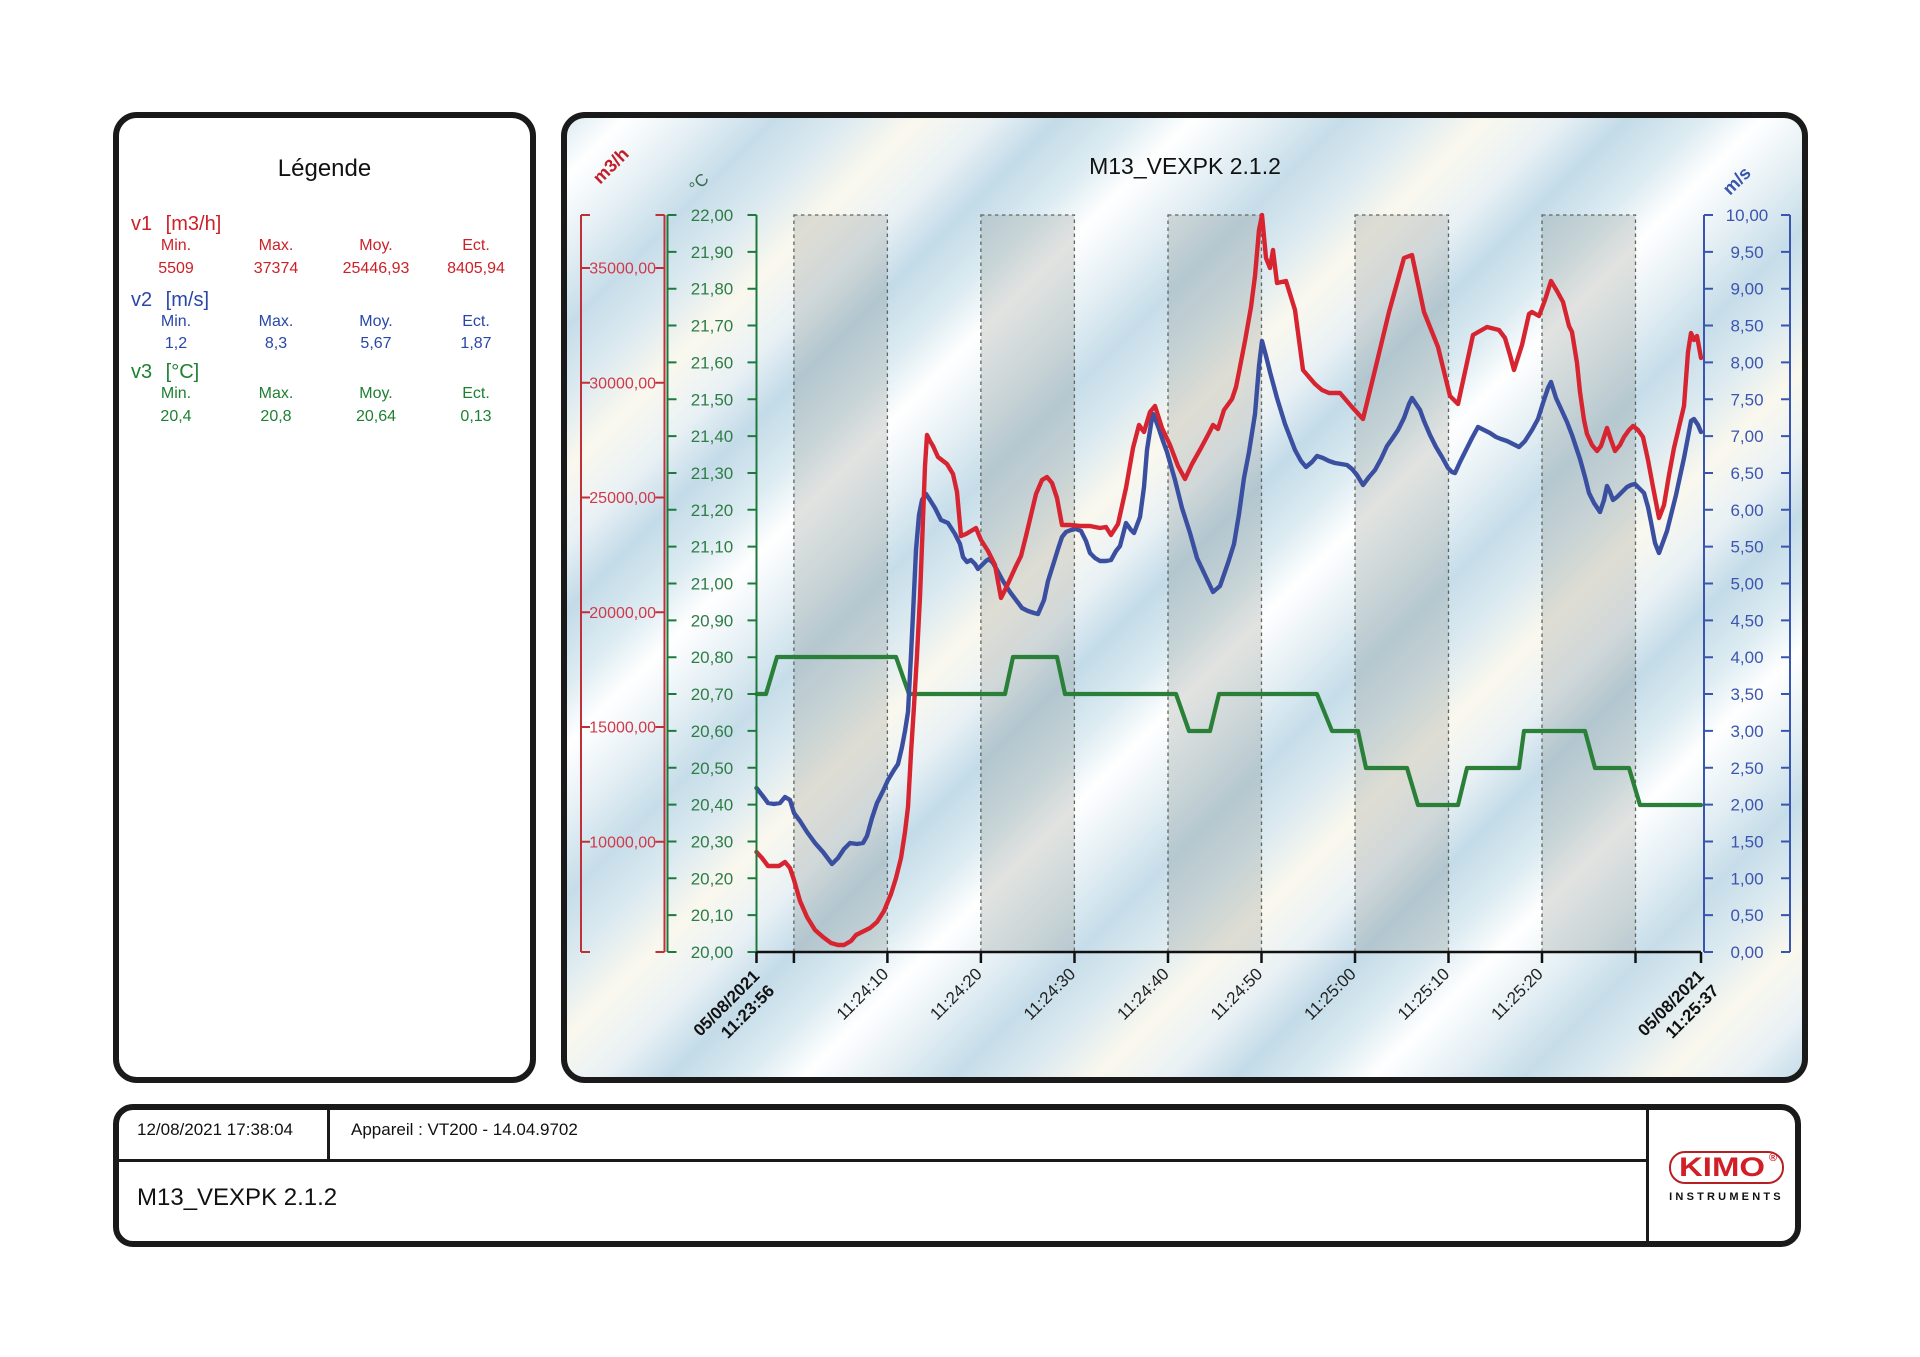  What do you see at coordinates (1746, 841) in the screenshot?
I see `svg-text: 1,50` at bounding box center [1746, 841].